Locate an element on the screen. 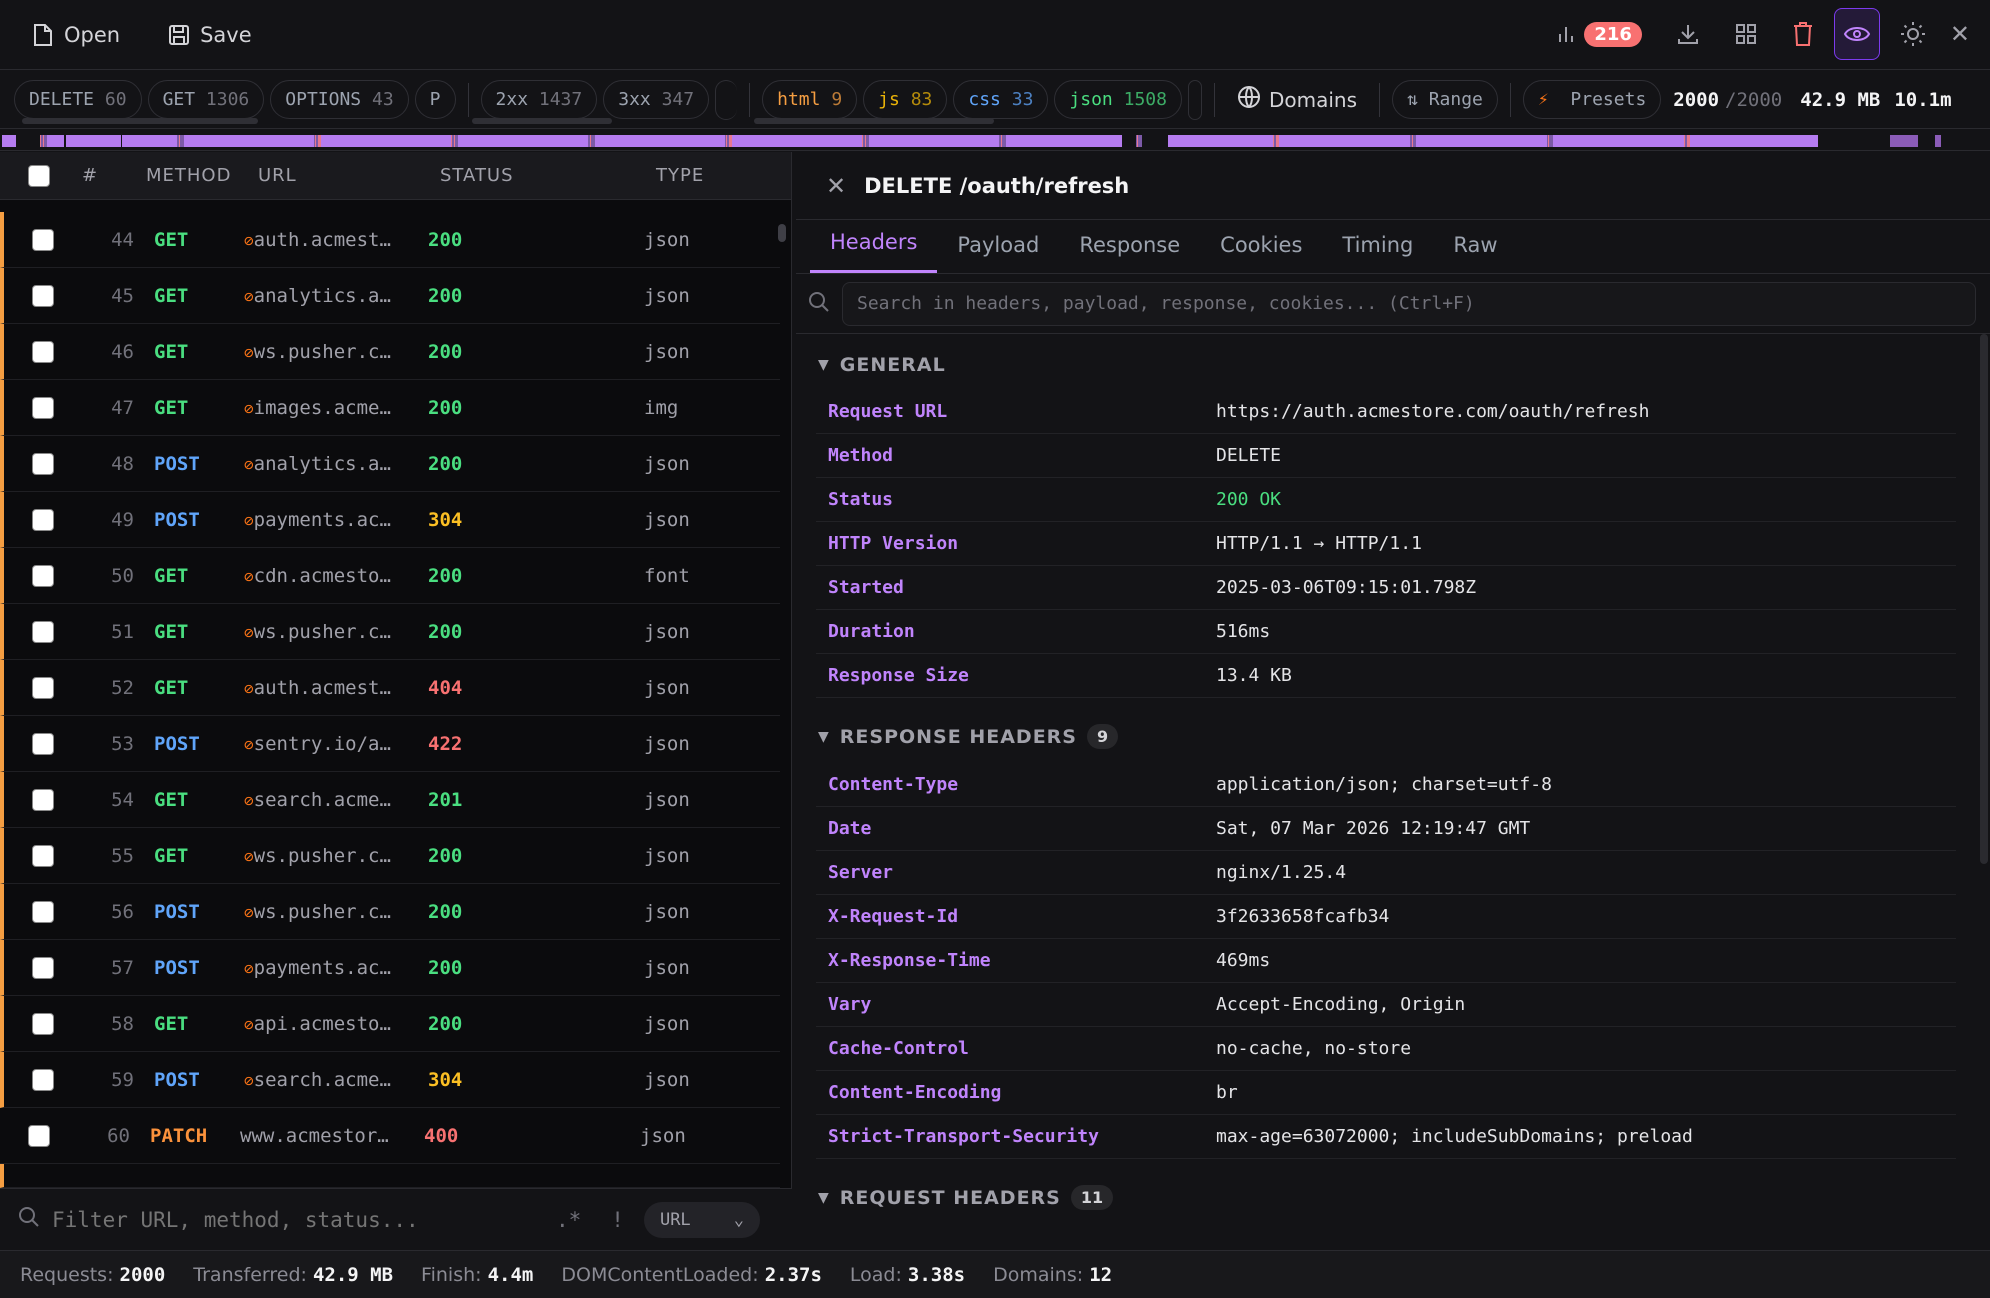 The width and height of the screenshot is (1990, 1298). domains-button: Domains is located at coordinates (1297, 99).